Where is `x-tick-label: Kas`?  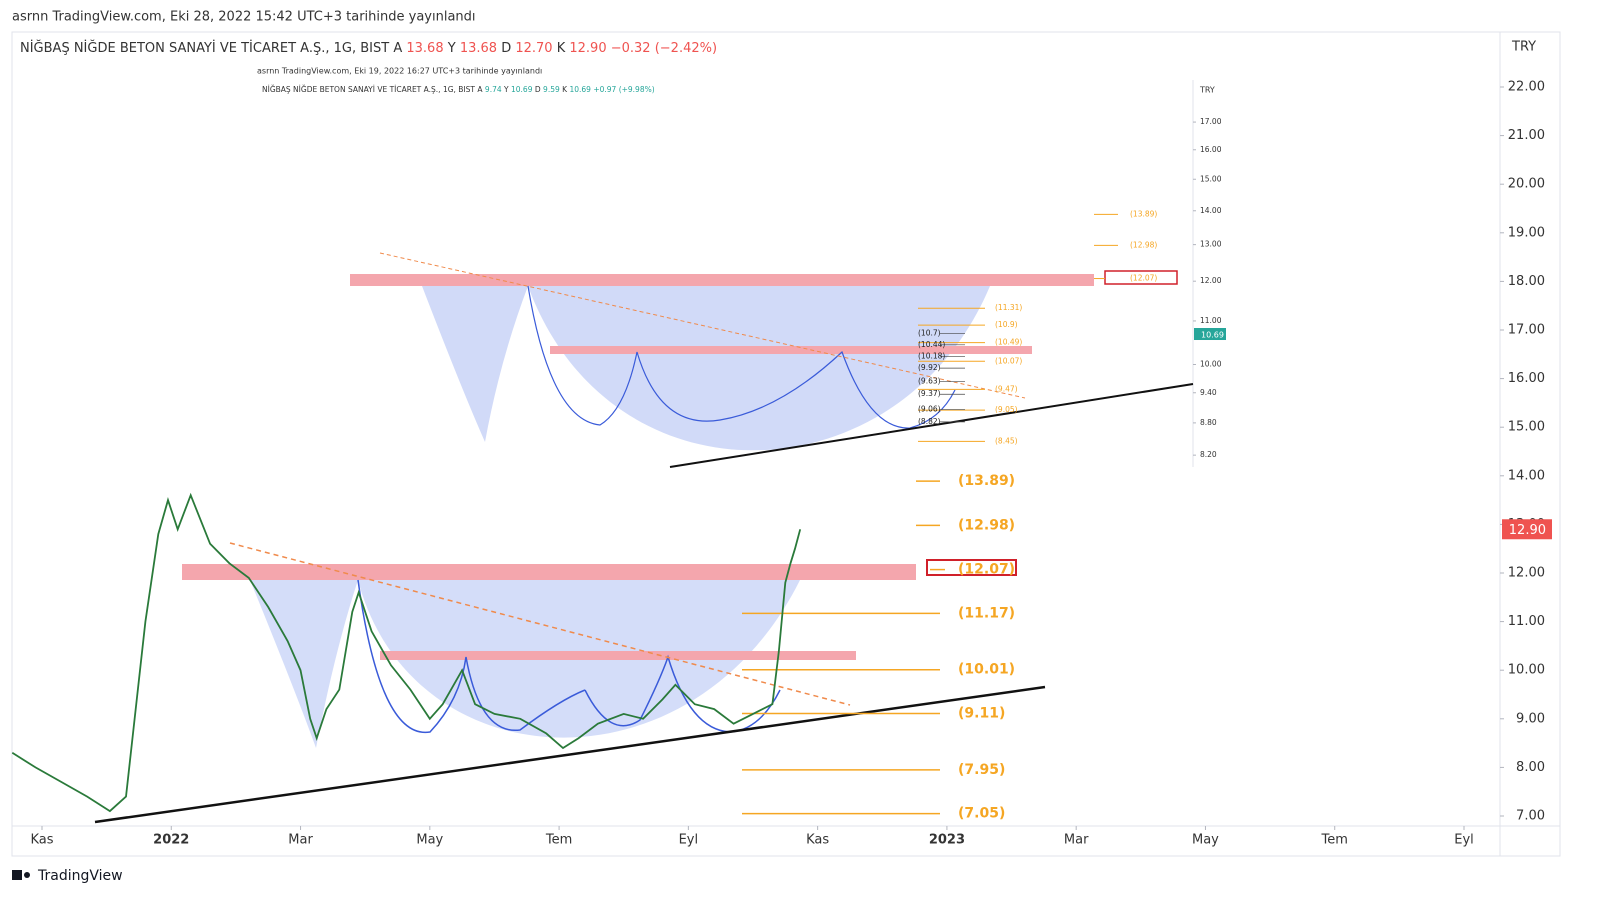 x-tick-label: Kas is located at coordinates (817, 840).